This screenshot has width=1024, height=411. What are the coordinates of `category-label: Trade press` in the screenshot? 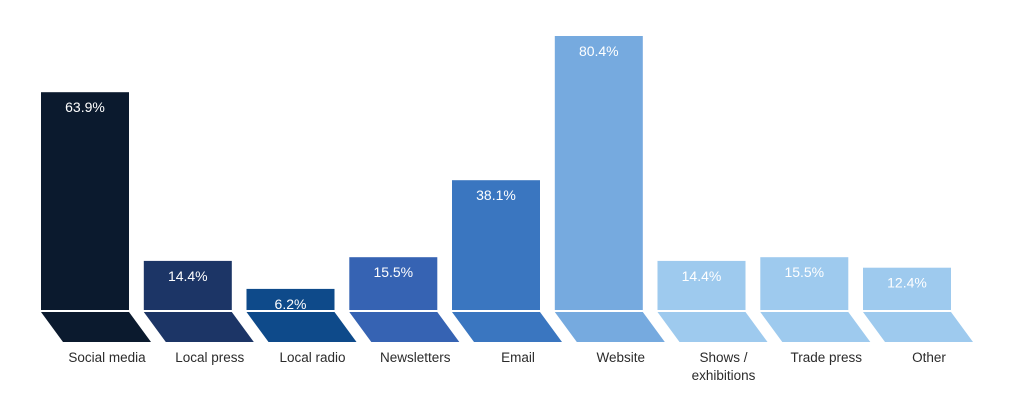 It's located at (827, 357).